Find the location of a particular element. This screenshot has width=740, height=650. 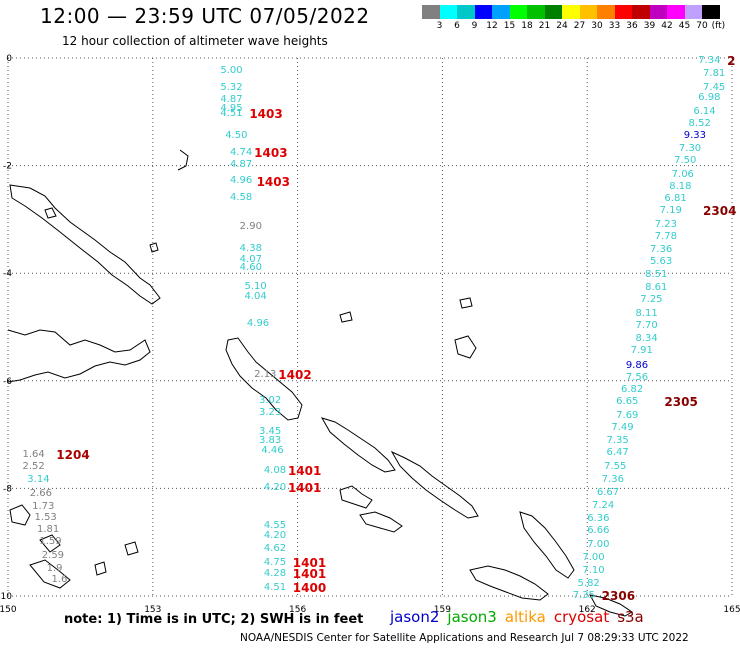

d-entrecasteaux-coast is located at coordinates (40, 546).